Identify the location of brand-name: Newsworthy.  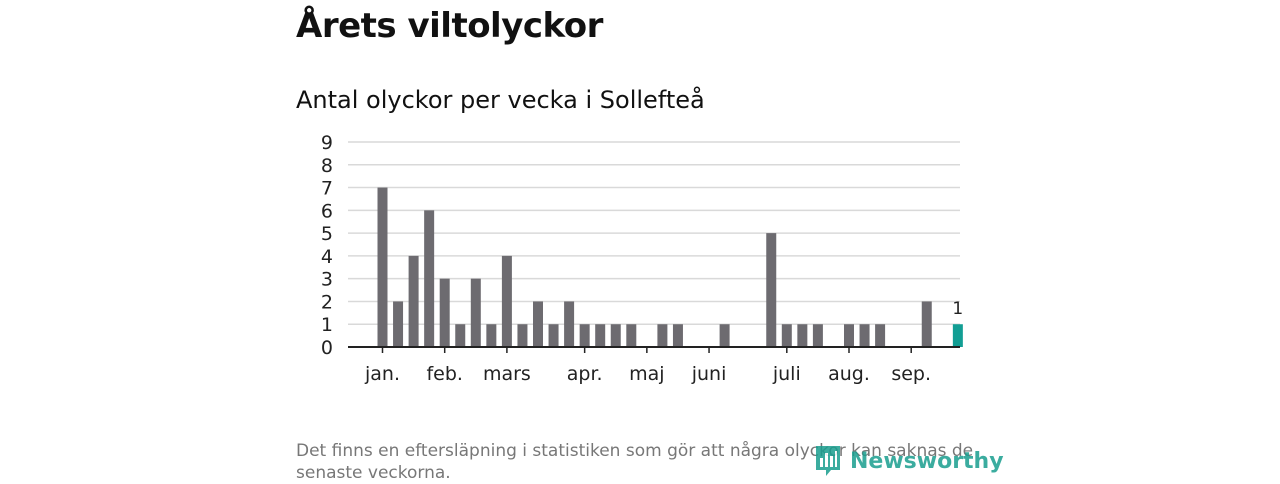
(927, 461).